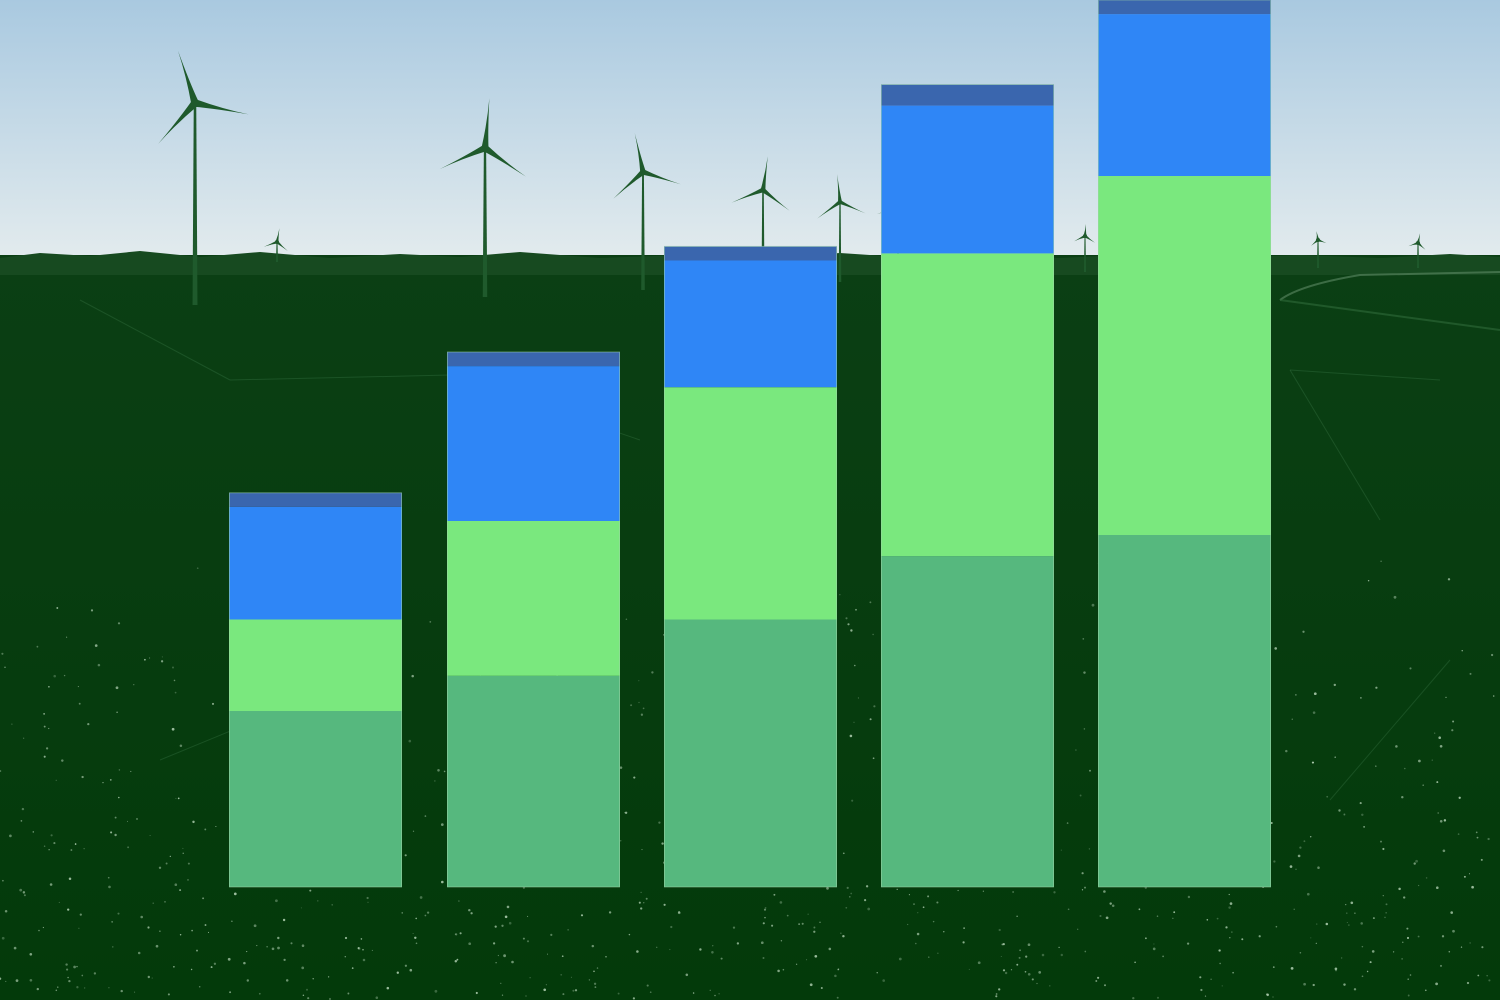  I want to click on bar-4-outline, so click(967, 486).